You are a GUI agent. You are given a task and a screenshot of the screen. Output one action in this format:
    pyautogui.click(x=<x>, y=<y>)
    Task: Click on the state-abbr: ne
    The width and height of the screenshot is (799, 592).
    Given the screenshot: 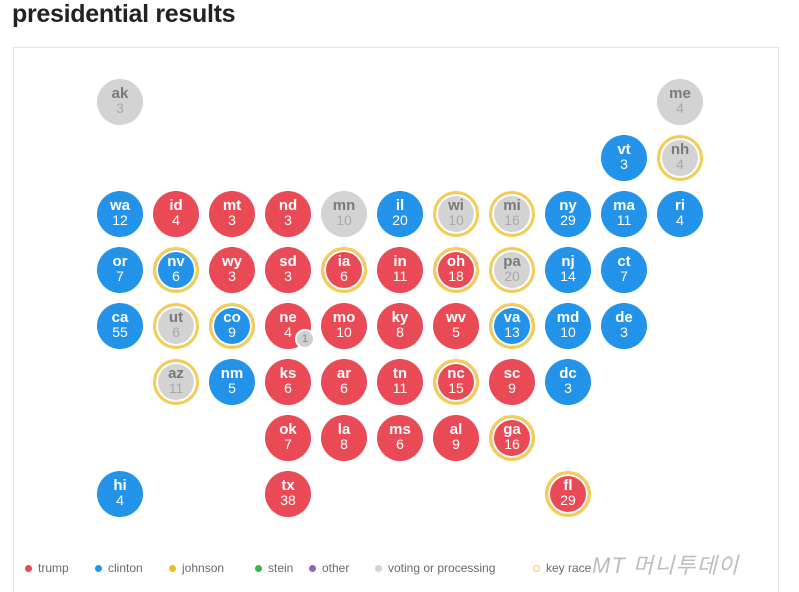 What is the action you would take?
    pyautogui.click(x=288, y=317)
    